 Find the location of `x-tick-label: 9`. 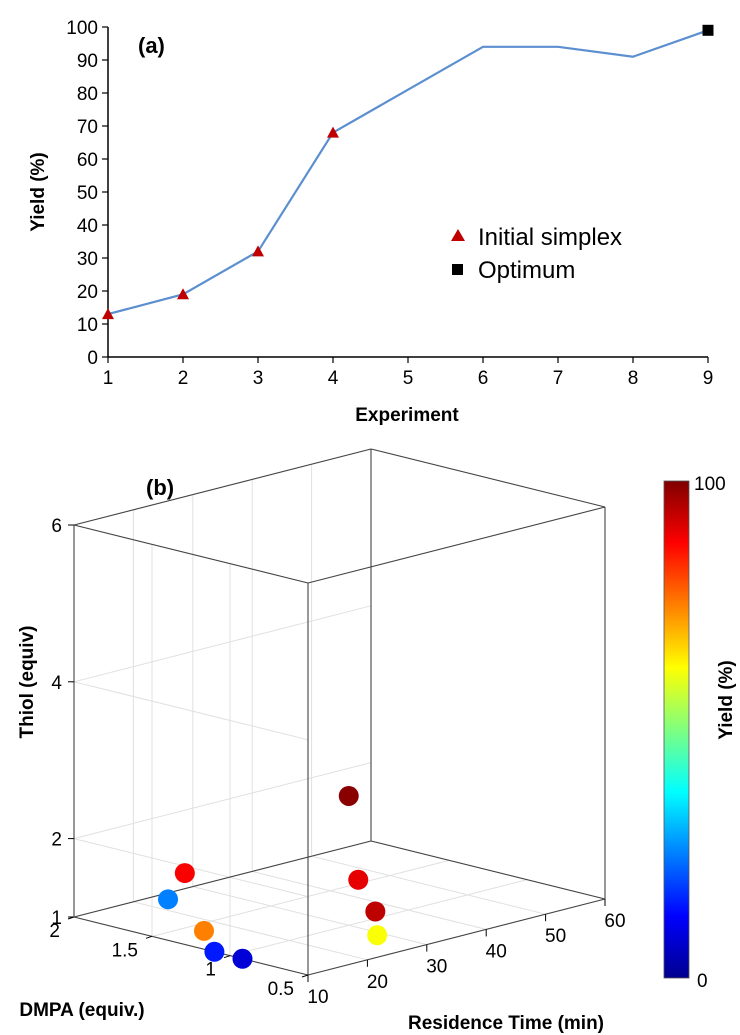

x-tick-label: 9 is located at coordinates (708, 378).